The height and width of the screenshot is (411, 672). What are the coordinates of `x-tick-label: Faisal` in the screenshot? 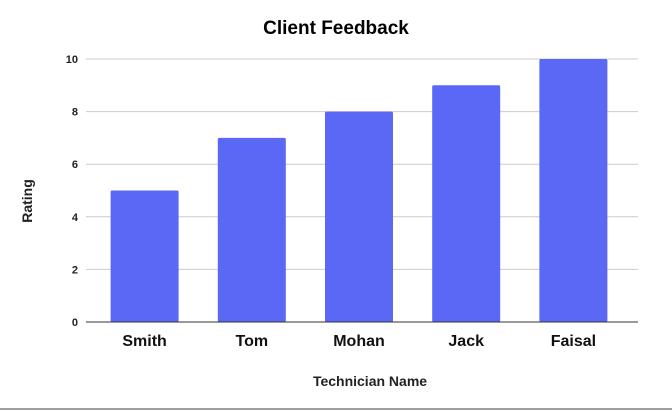 It's located at (573, 341).